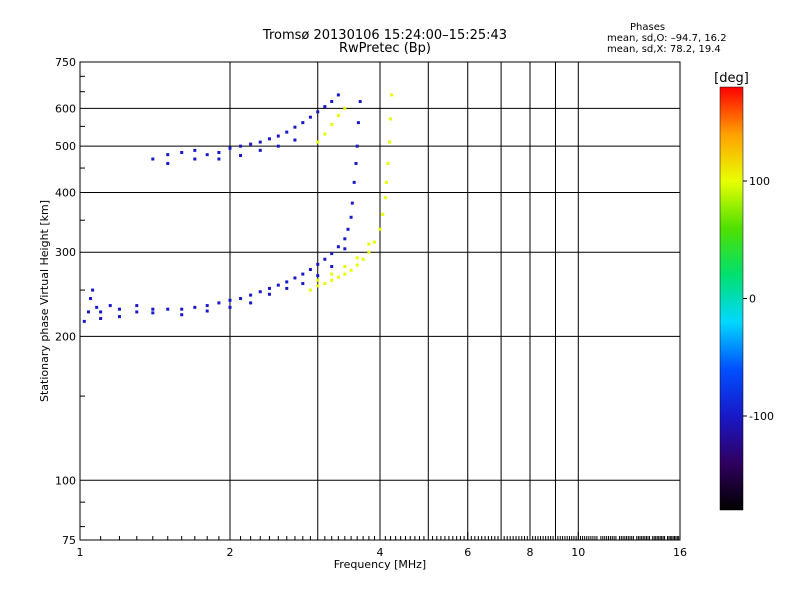 The width and height of the screenshot is (800, 600). Describe the element at coordinates (65, 252) in the screenshot. I see `y-tick-label: 300` at that location.